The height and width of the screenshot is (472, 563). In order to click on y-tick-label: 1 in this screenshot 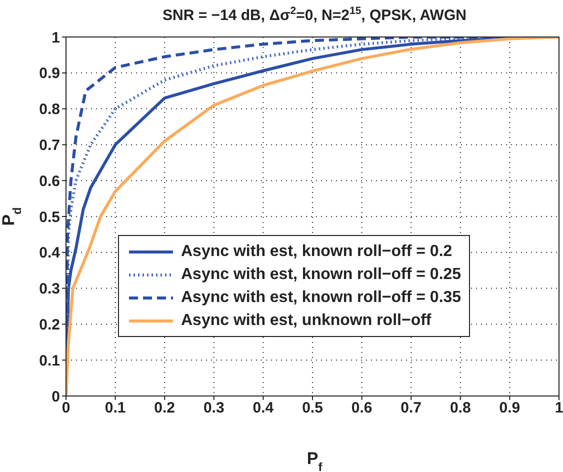, I will do `click(56, 37)`.